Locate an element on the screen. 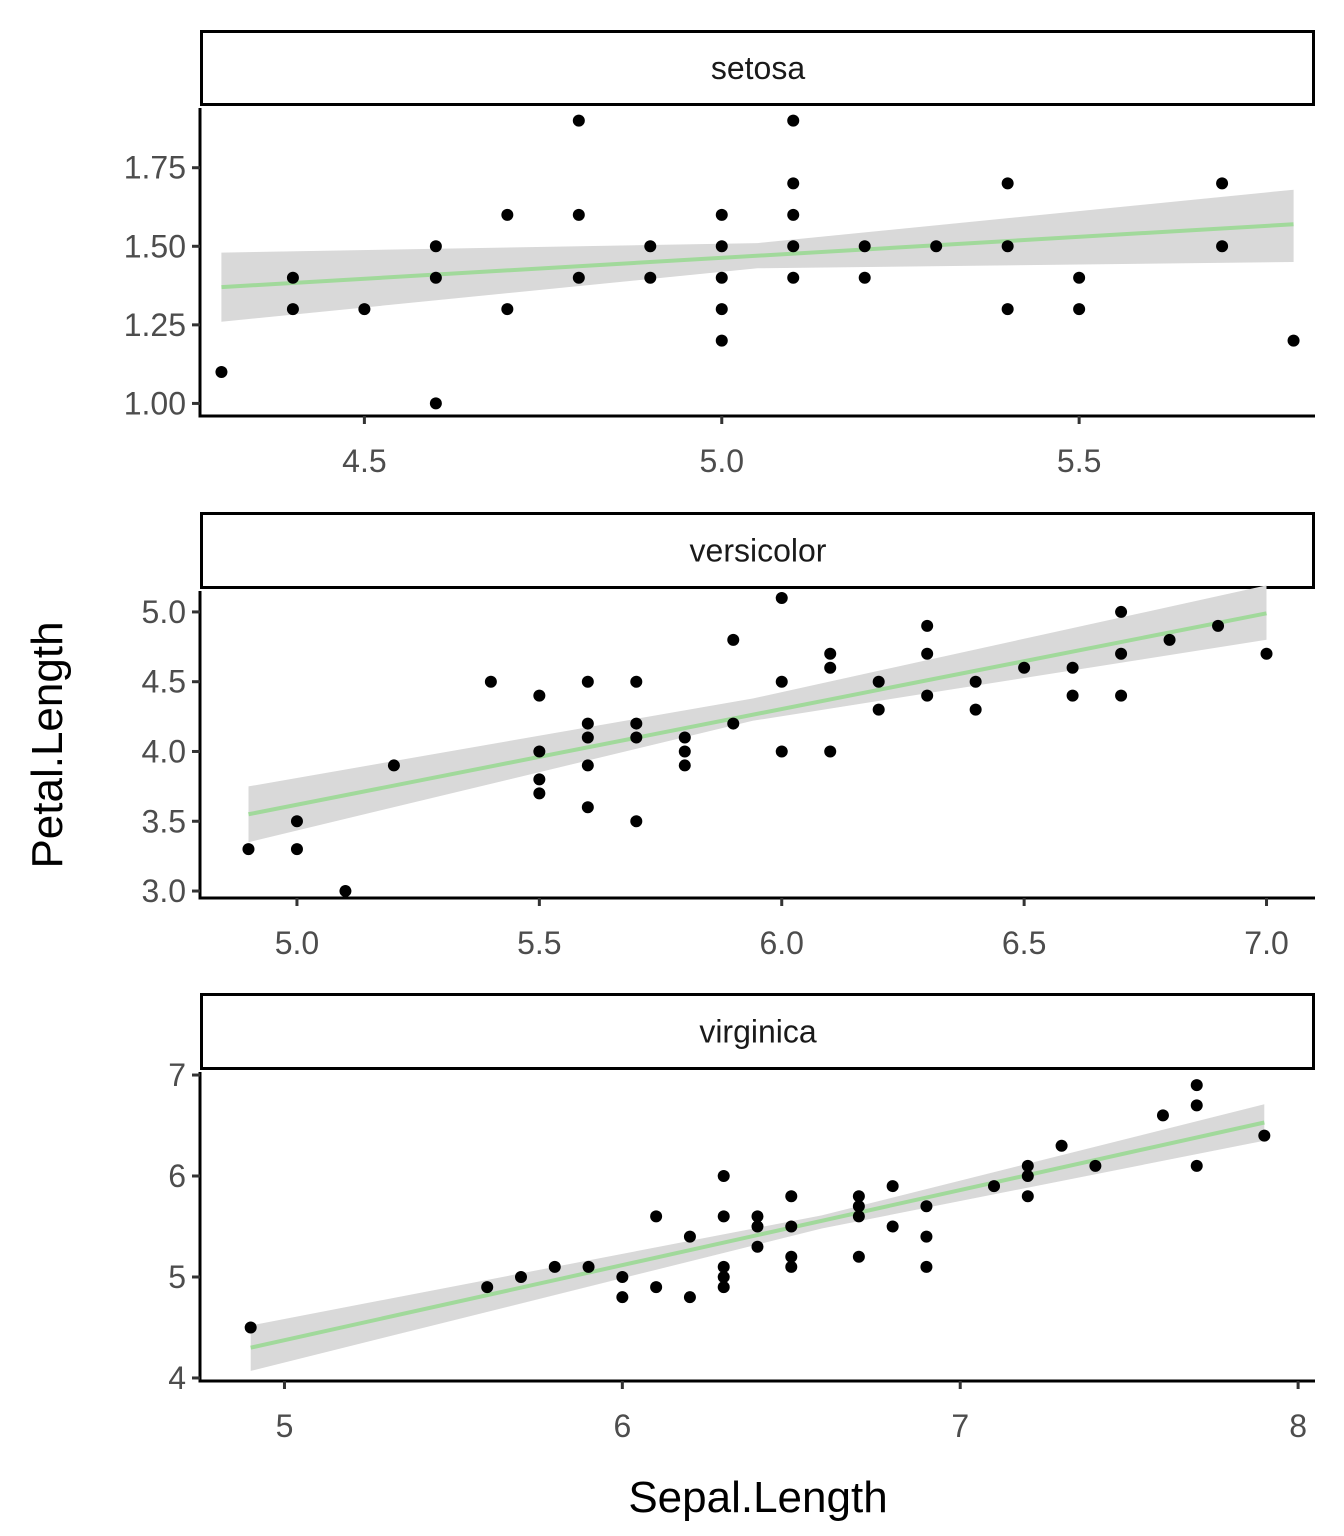 The width and height of the screenshot is (1344, 1536). x-tick-label: 6.0 is located at coordinates (781, 943).